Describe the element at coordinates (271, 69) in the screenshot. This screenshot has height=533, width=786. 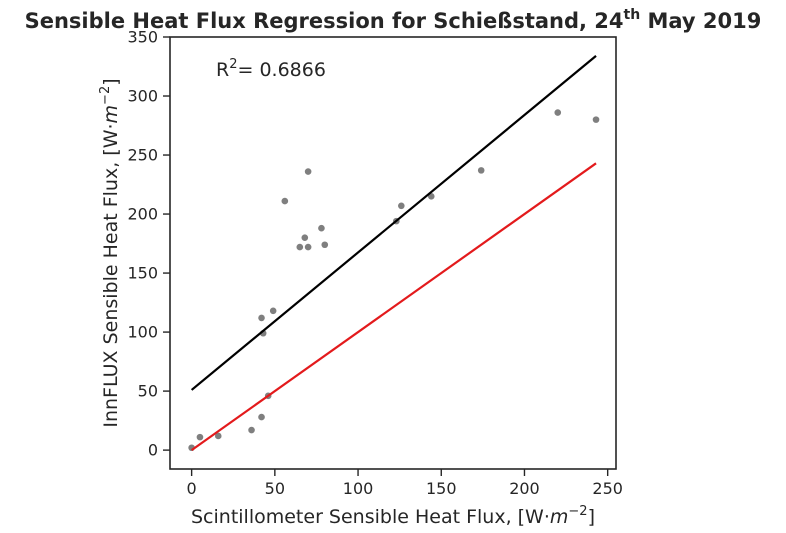
I see `r-squared-annotation: R2= 0.6866` at that location.